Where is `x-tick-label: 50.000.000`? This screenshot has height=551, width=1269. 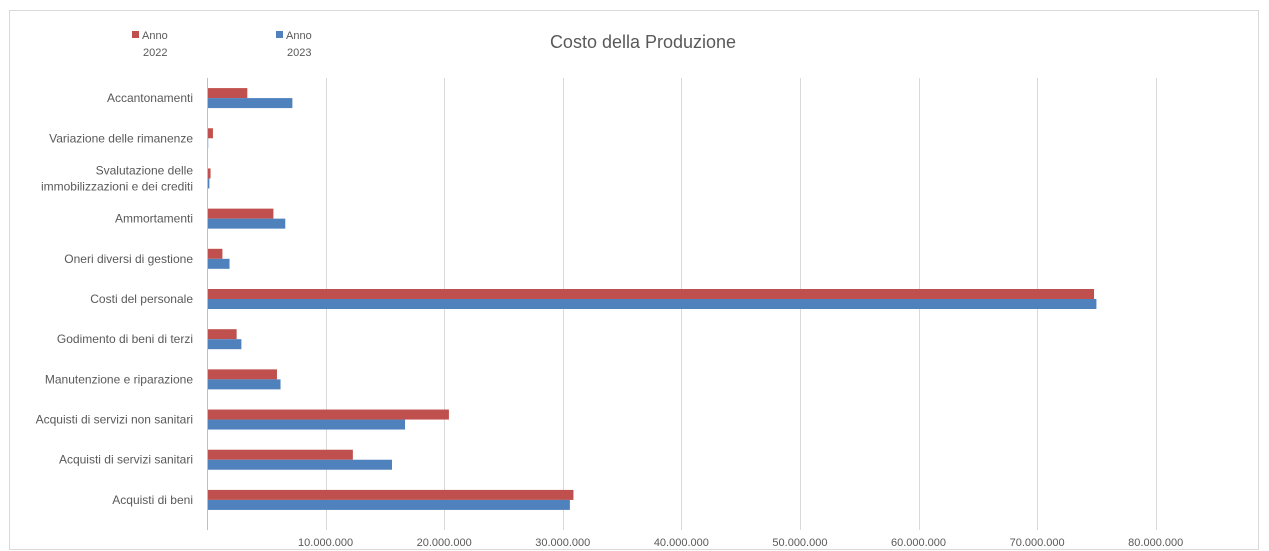 x-tick-label: 50.000.000 is located at coordinates (799, 543).